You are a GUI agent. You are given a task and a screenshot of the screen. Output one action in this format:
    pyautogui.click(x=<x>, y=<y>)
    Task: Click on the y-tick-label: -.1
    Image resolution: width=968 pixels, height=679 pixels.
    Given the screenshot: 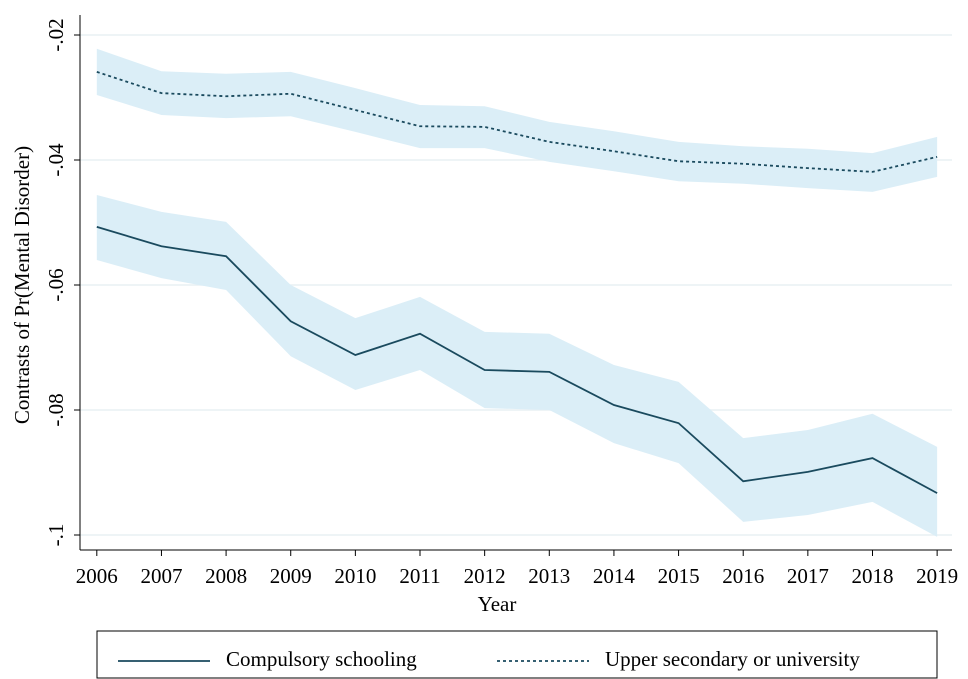 What is the action you would take?
    pyautogui.click(x=56, y=535)
    